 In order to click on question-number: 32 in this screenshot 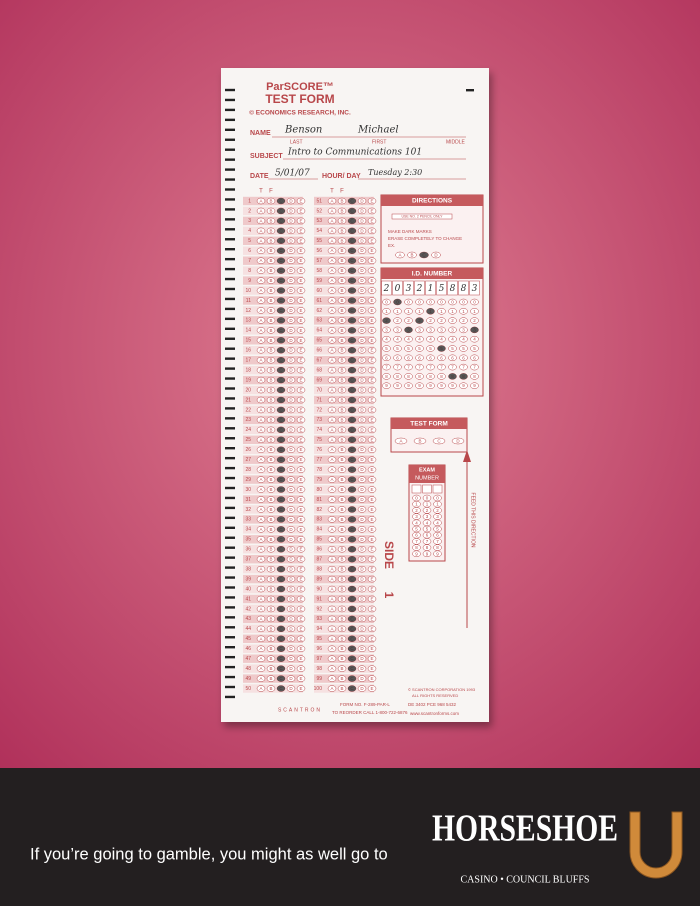, I will do `click(248, 510)`.